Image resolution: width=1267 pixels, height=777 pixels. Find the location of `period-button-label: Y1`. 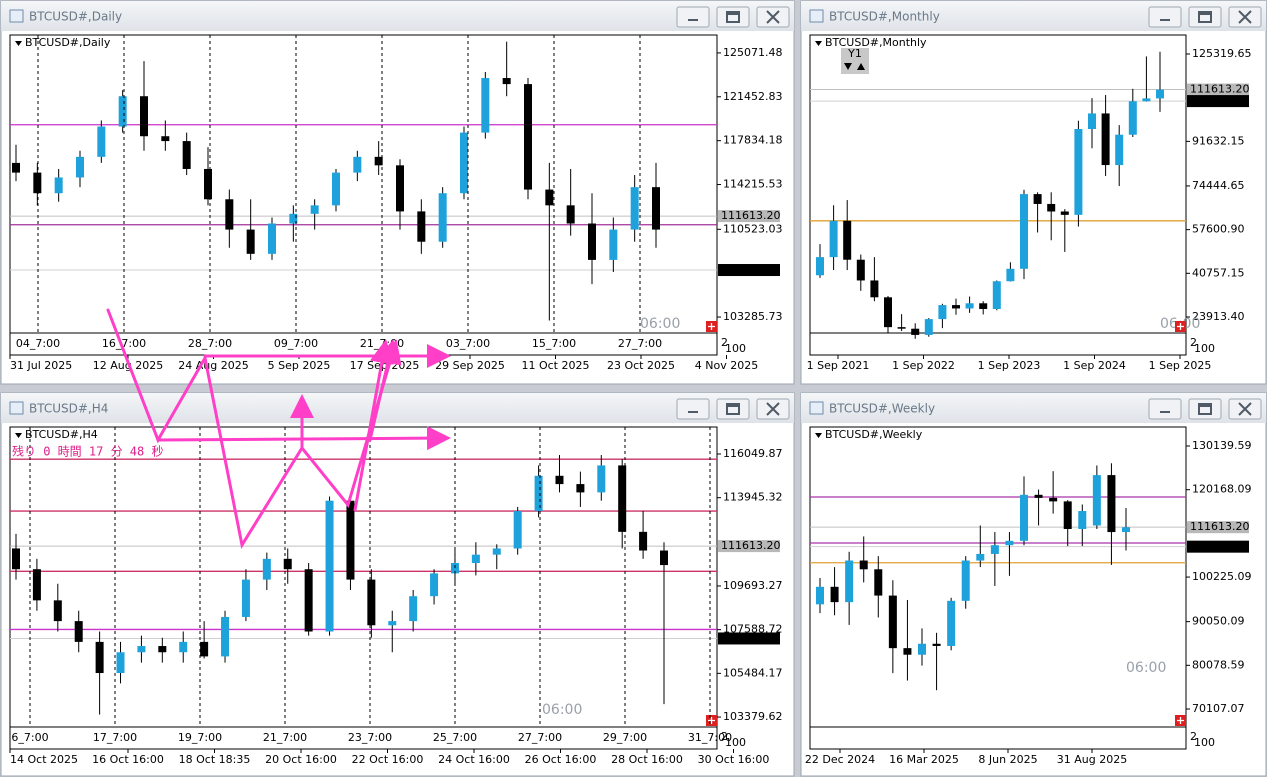

period-button-label: Y1 is located at coordinates (854, 53).